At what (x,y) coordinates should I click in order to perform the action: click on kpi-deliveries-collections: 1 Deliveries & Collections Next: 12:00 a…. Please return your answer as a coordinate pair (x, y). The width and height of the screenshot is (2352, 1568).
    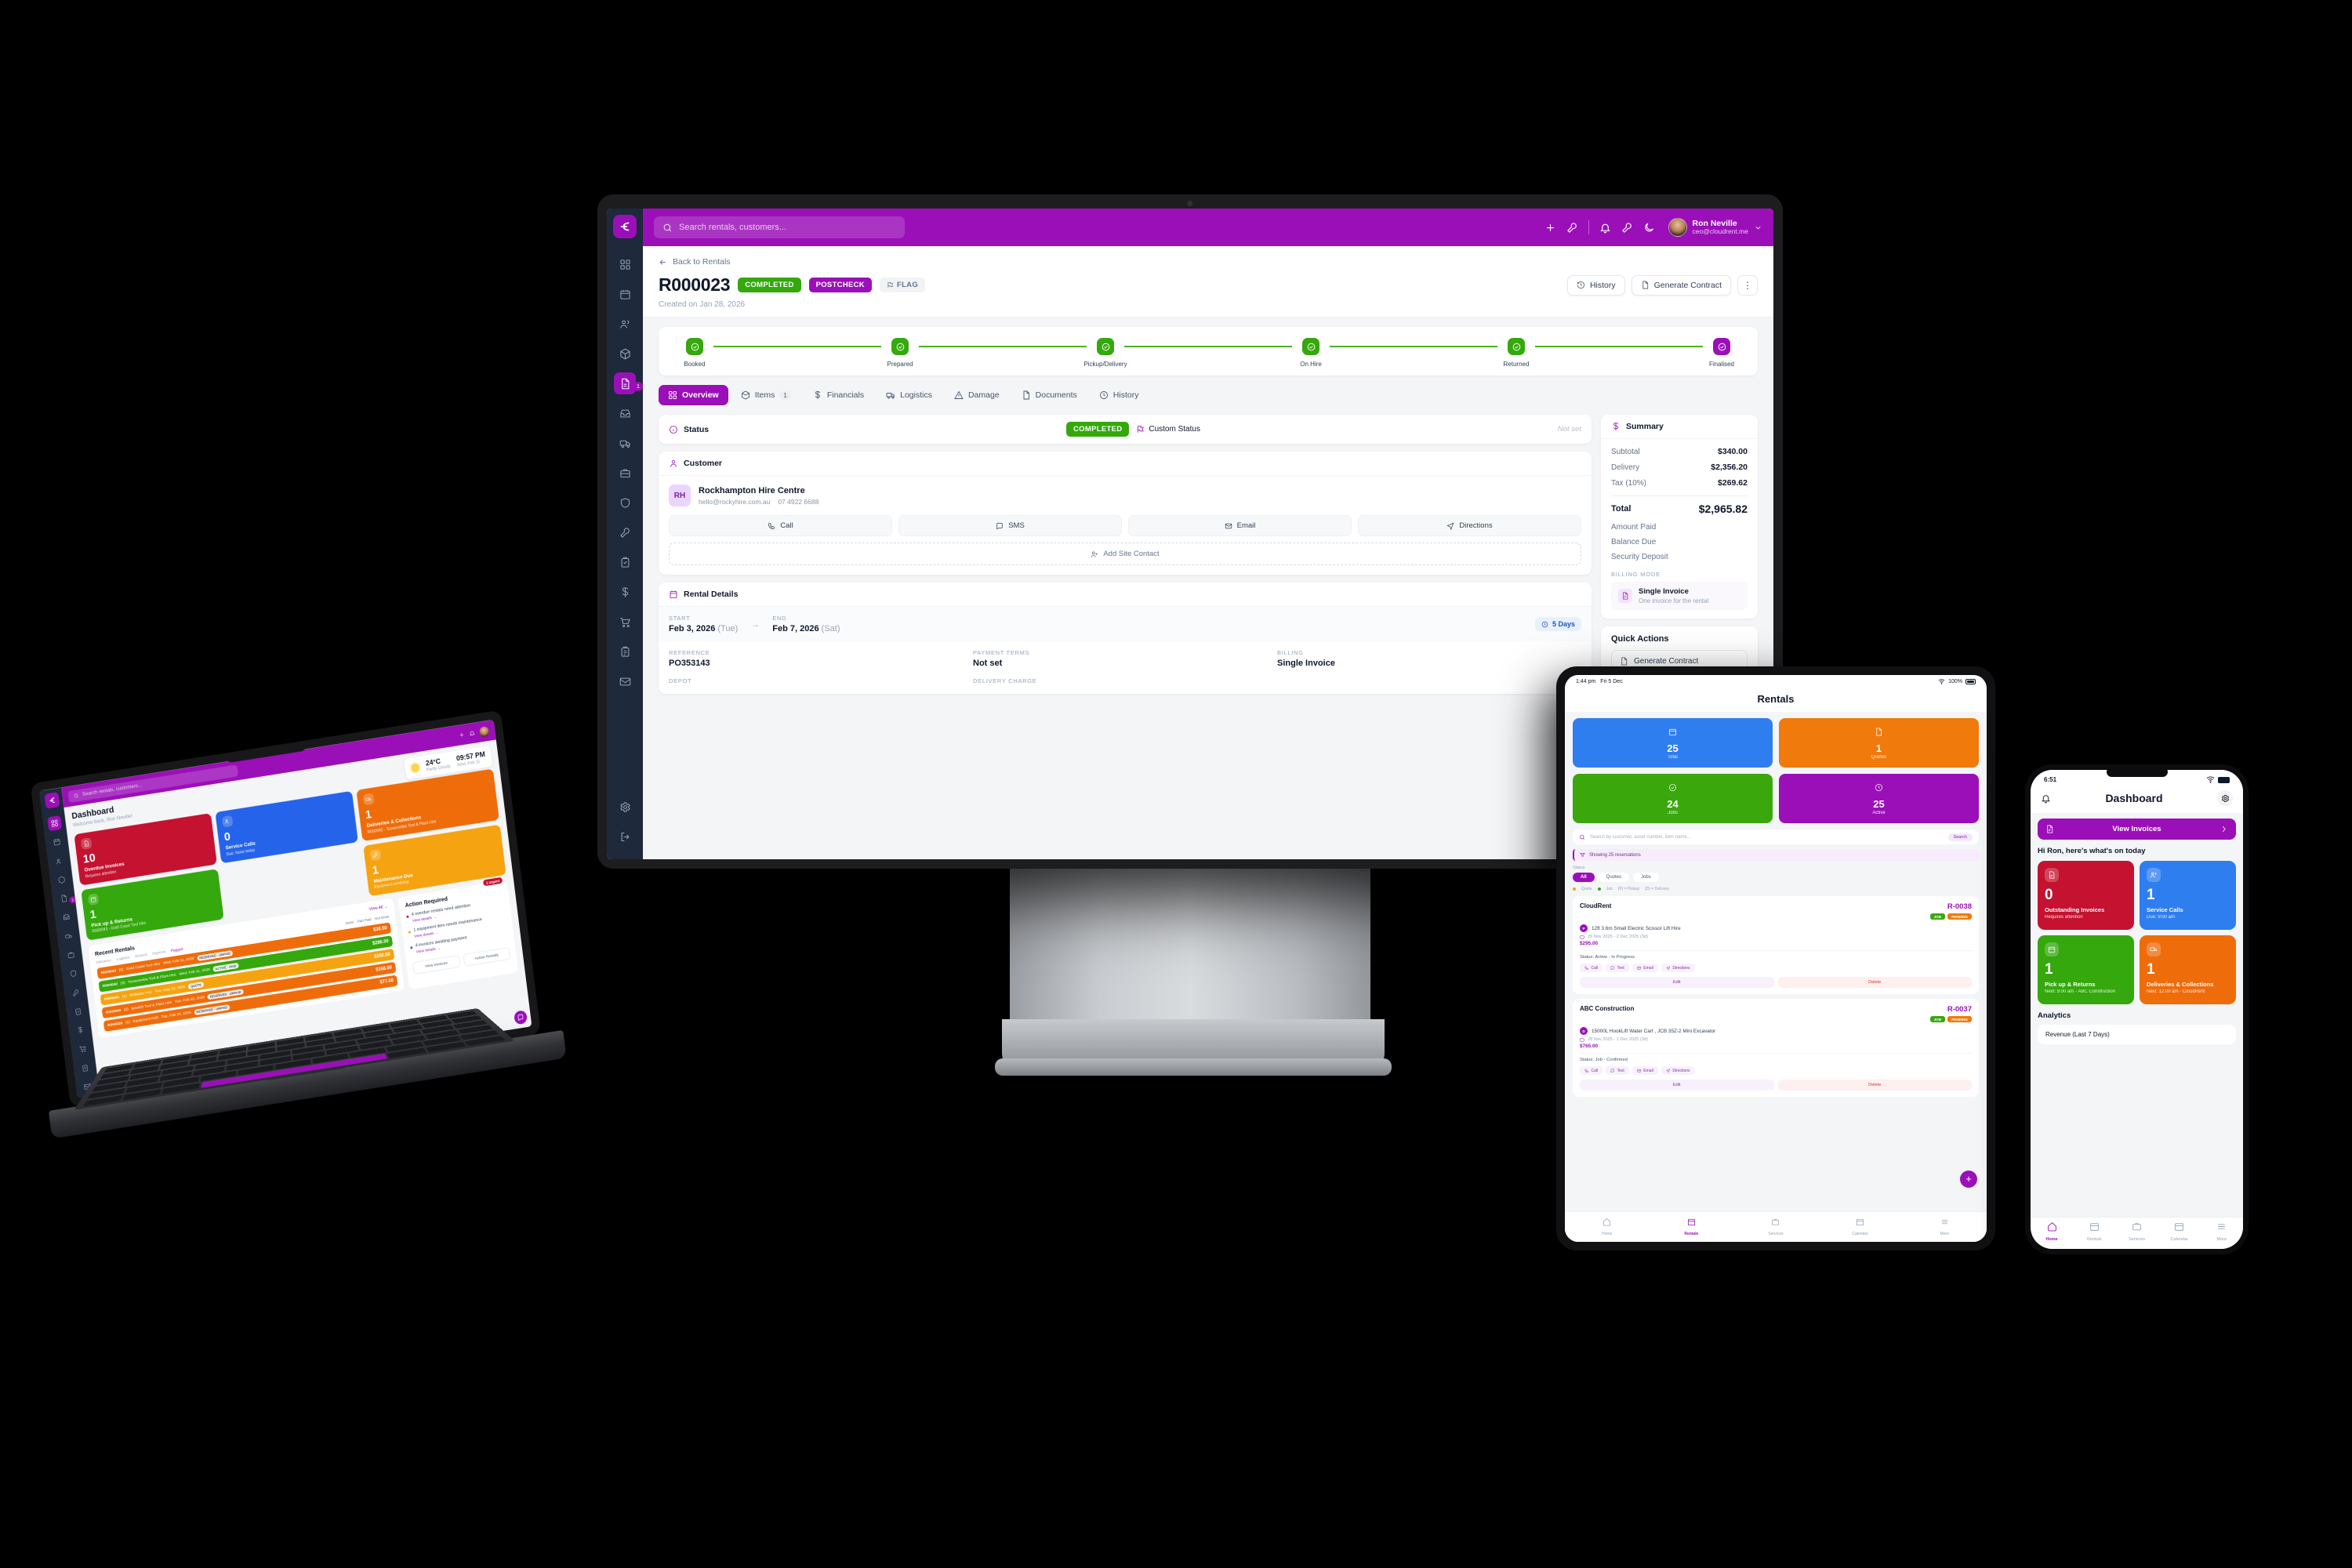
    Looking at the image, I should click on (2188, 970).